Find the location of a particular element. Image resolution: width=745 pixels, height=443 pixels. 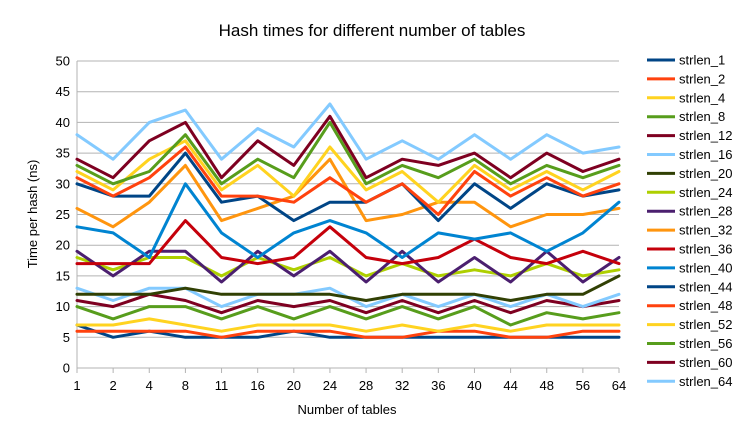

x-tick-label: 64 is located at coordinates (619, 385).